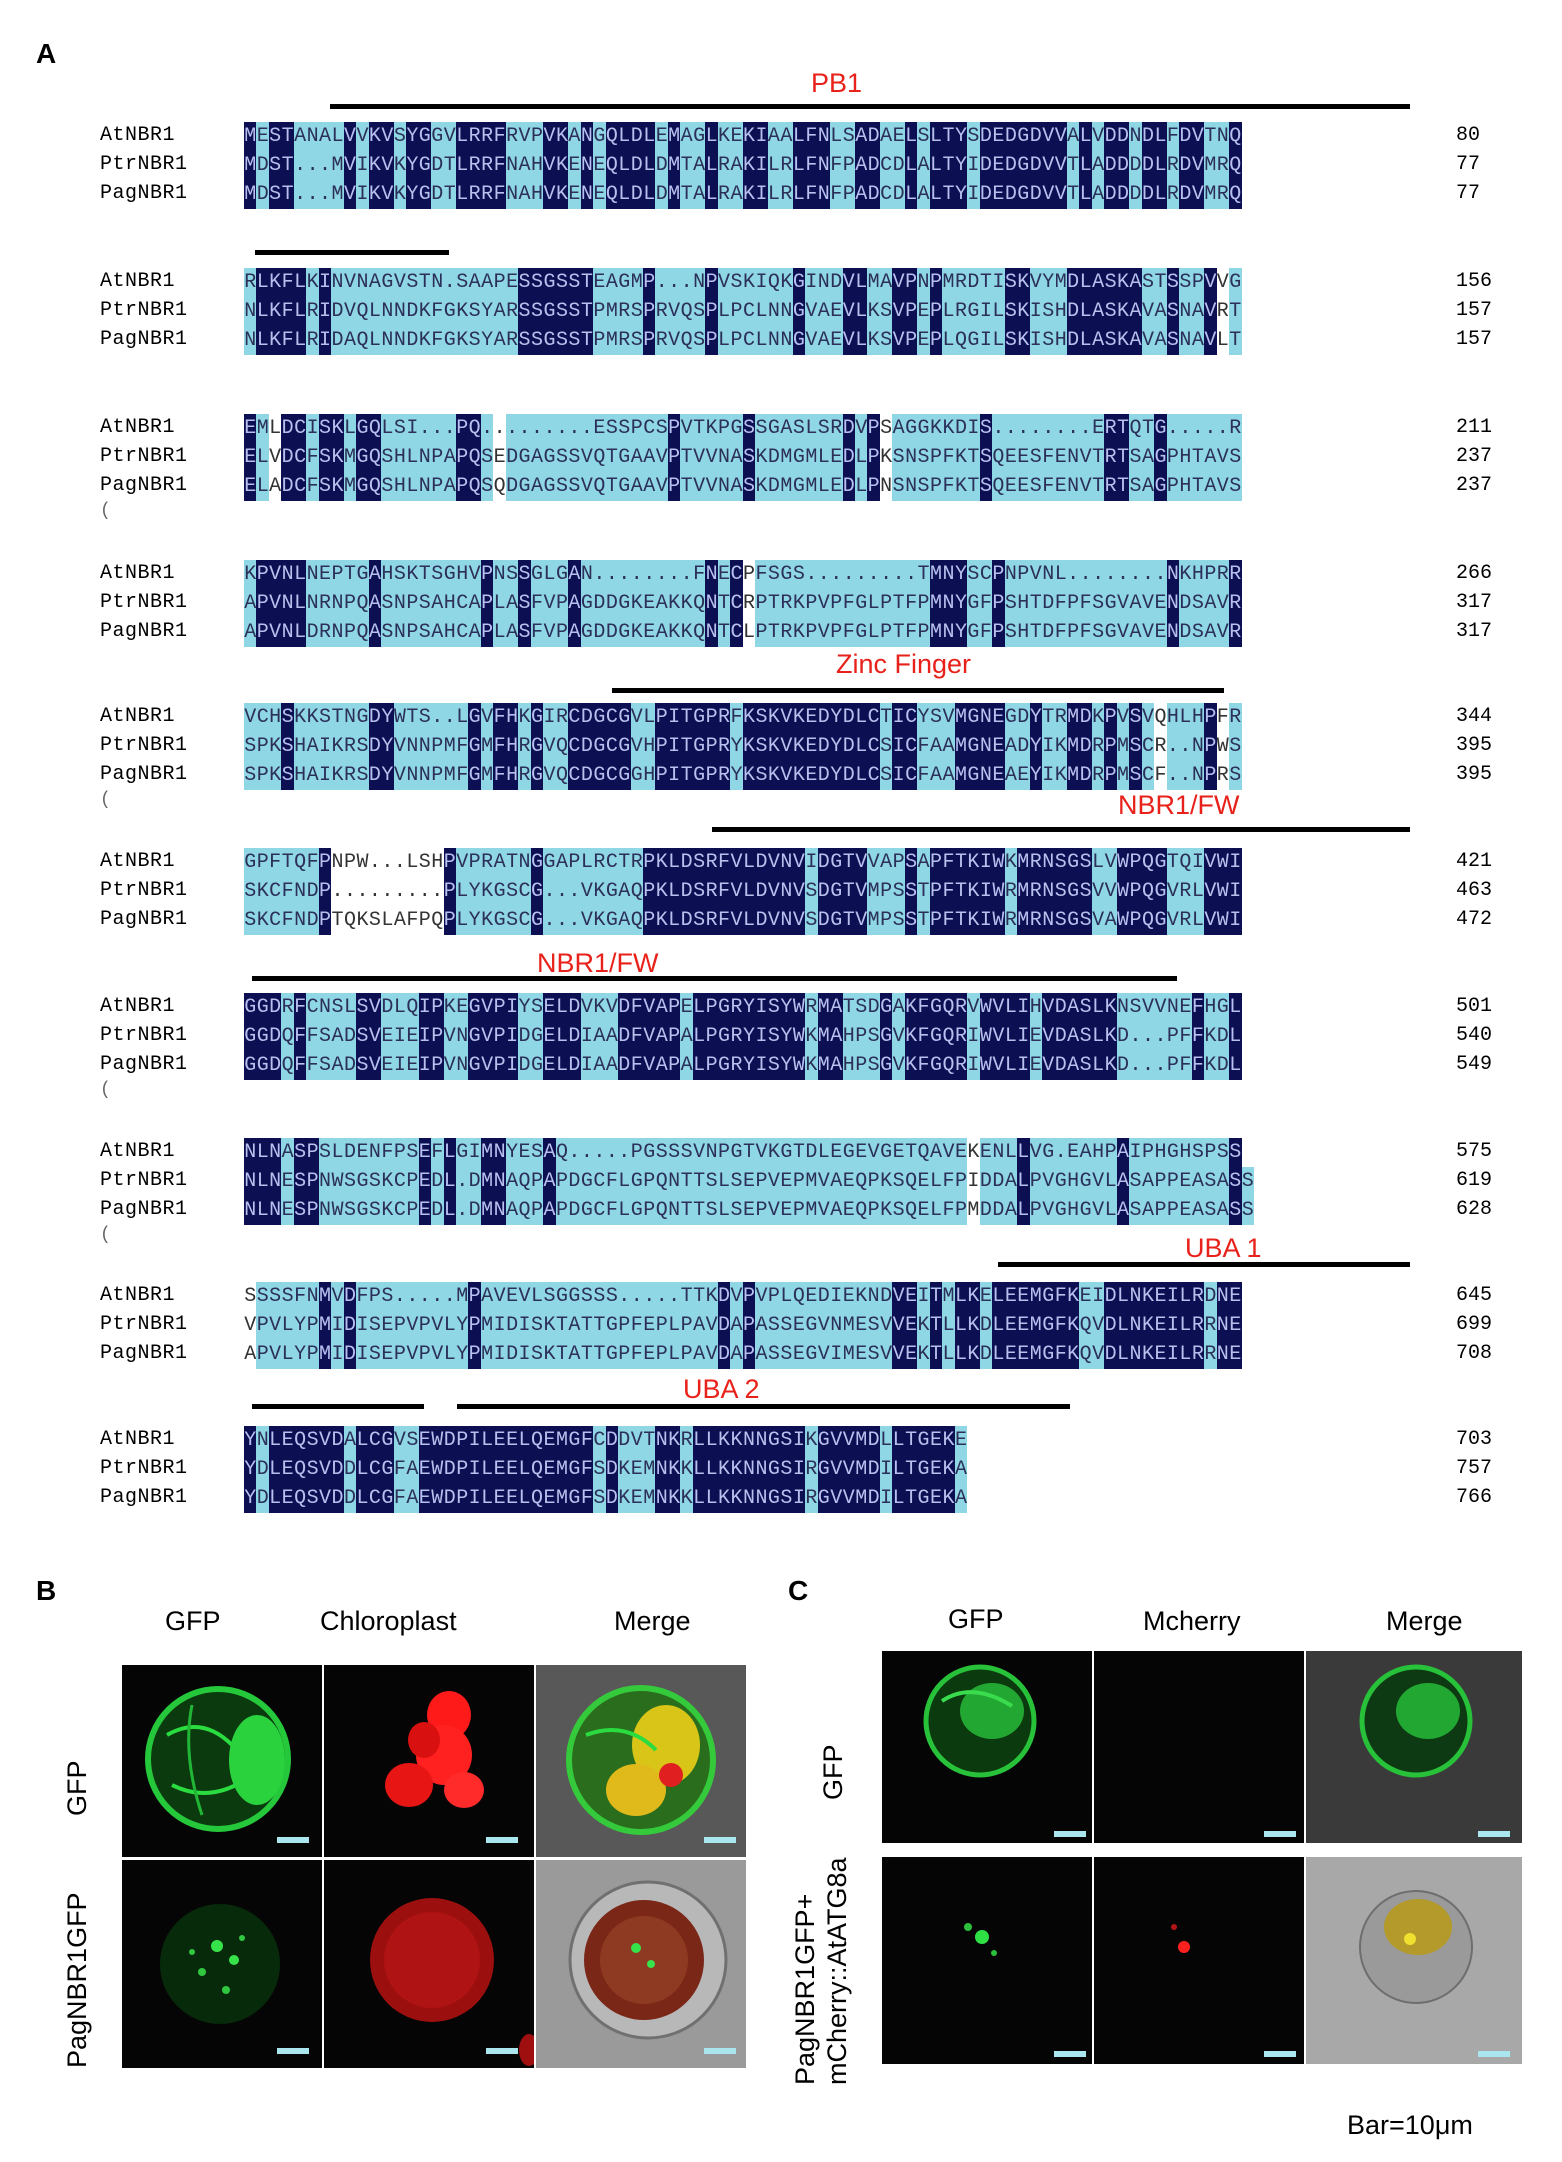 The image size is (1562, 2162). I want to click on residue: M, so click(487, 775).